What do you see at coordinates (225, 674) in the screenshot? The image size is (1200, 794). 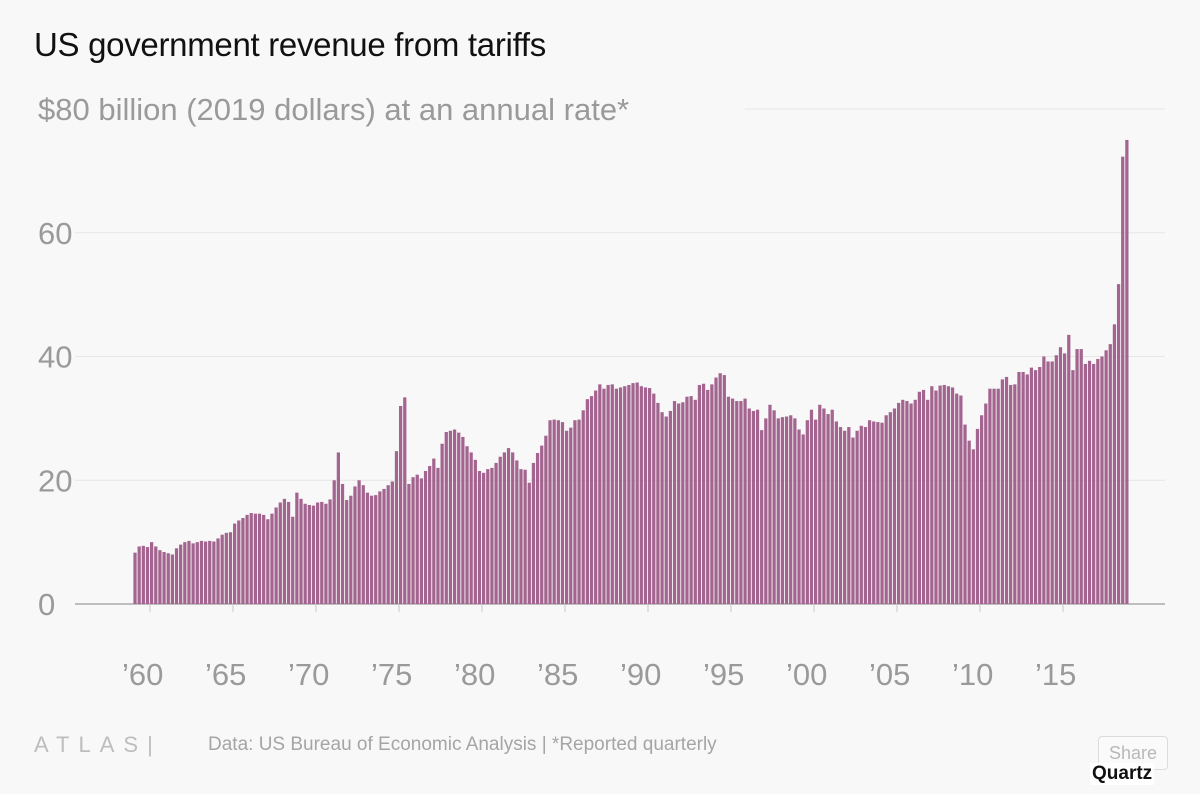 I see `x-tick-label: ’65` at bounding box center [225, 674].